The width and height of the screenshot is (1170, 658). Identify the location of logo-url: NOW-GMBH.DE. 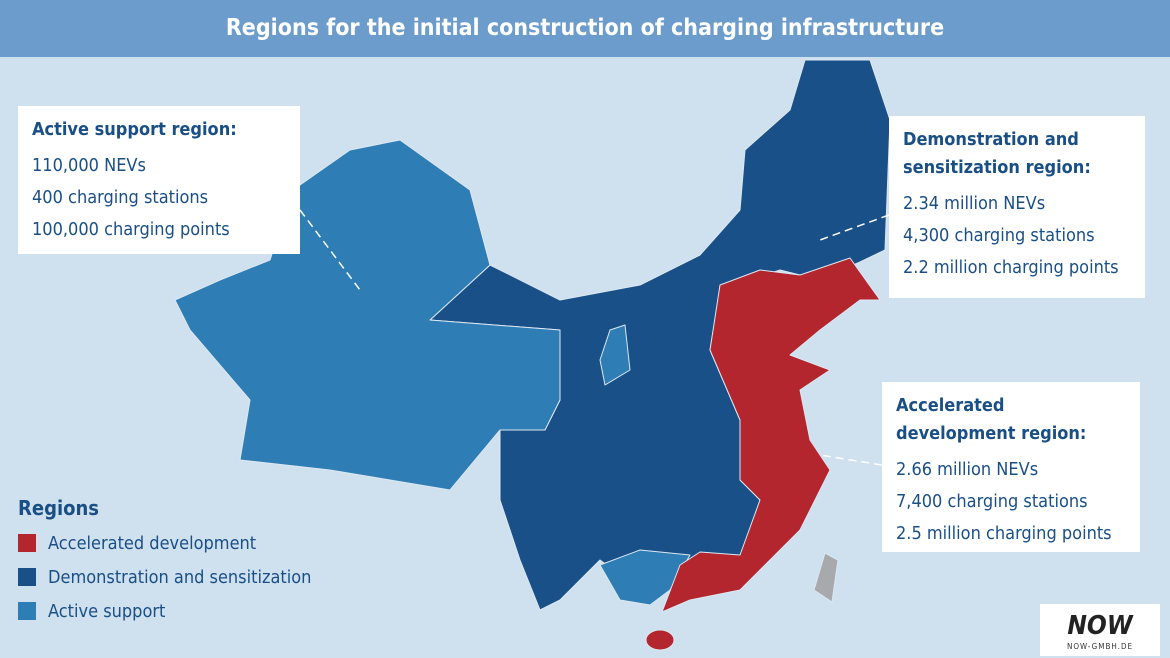
(1100, 646).